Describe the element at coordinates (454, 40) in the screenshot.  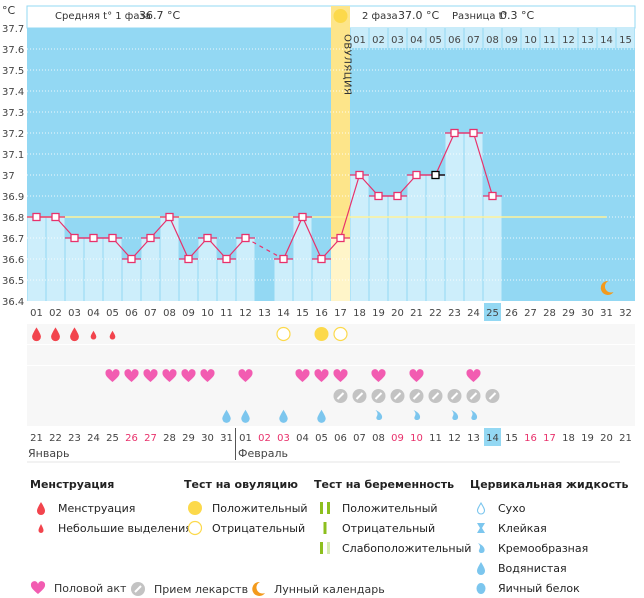
I see `phase2-day-label: 06` at that location.